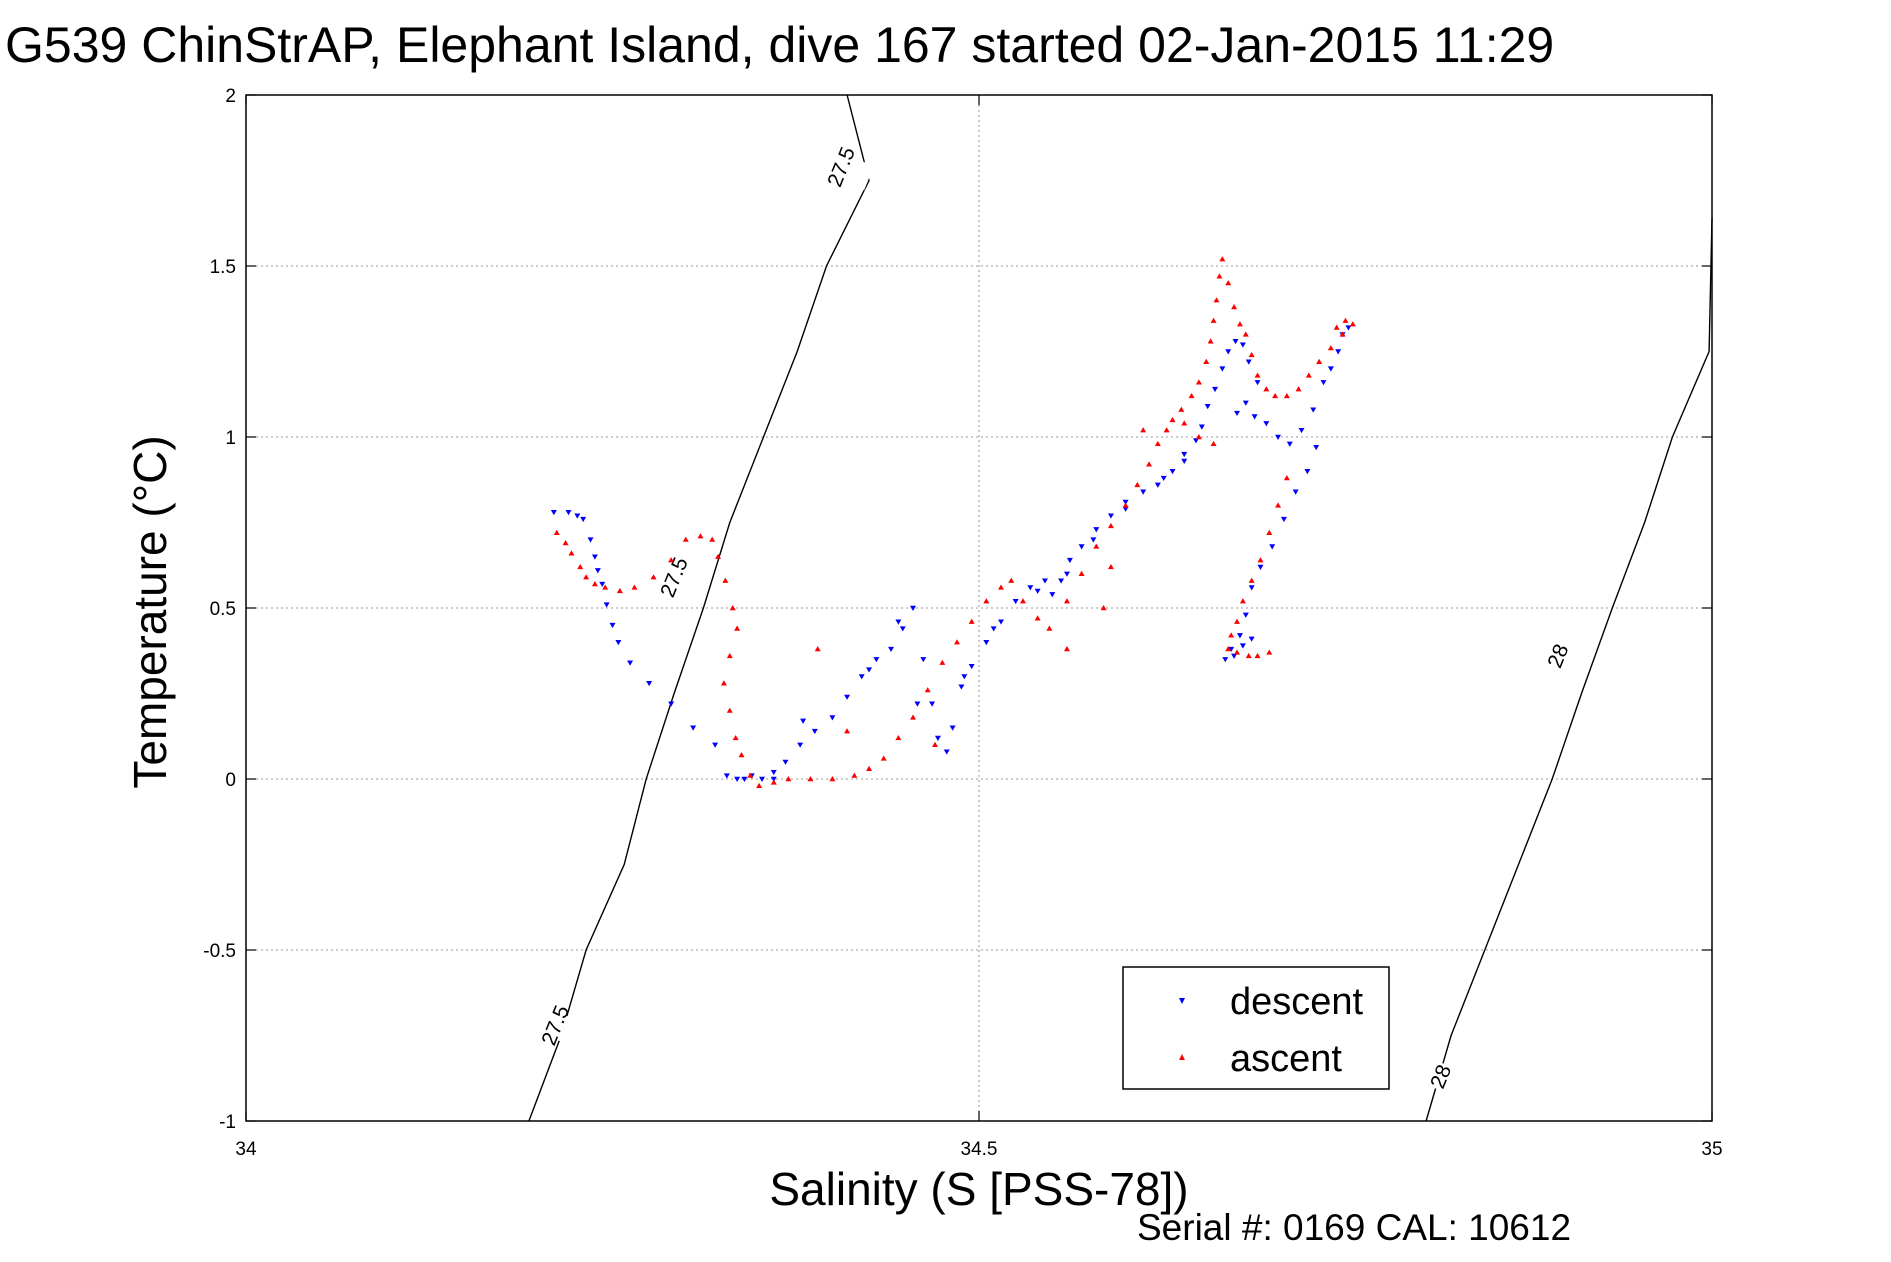  Describe the element at coordinates (150, 611) in the screenshot. I see `y-axis-label: Temperature (°C)` at that location.